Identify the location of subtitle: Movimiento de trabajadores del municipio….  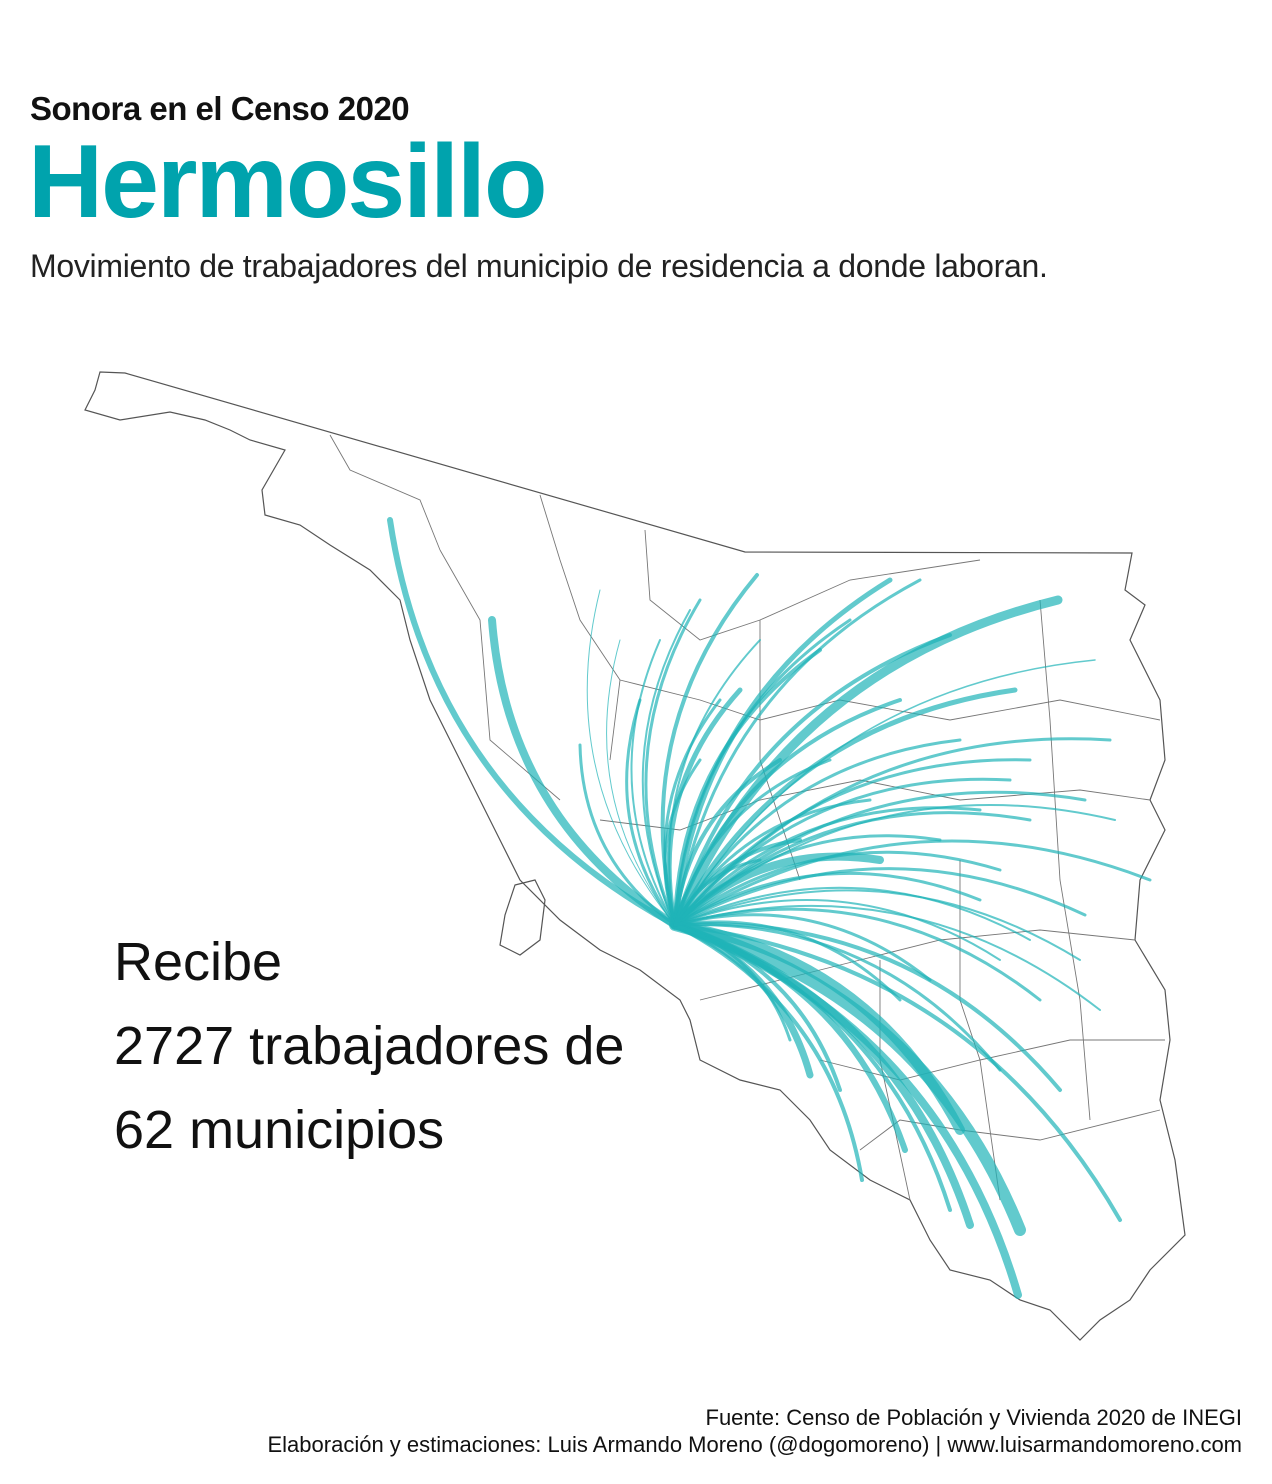
(539, 266).